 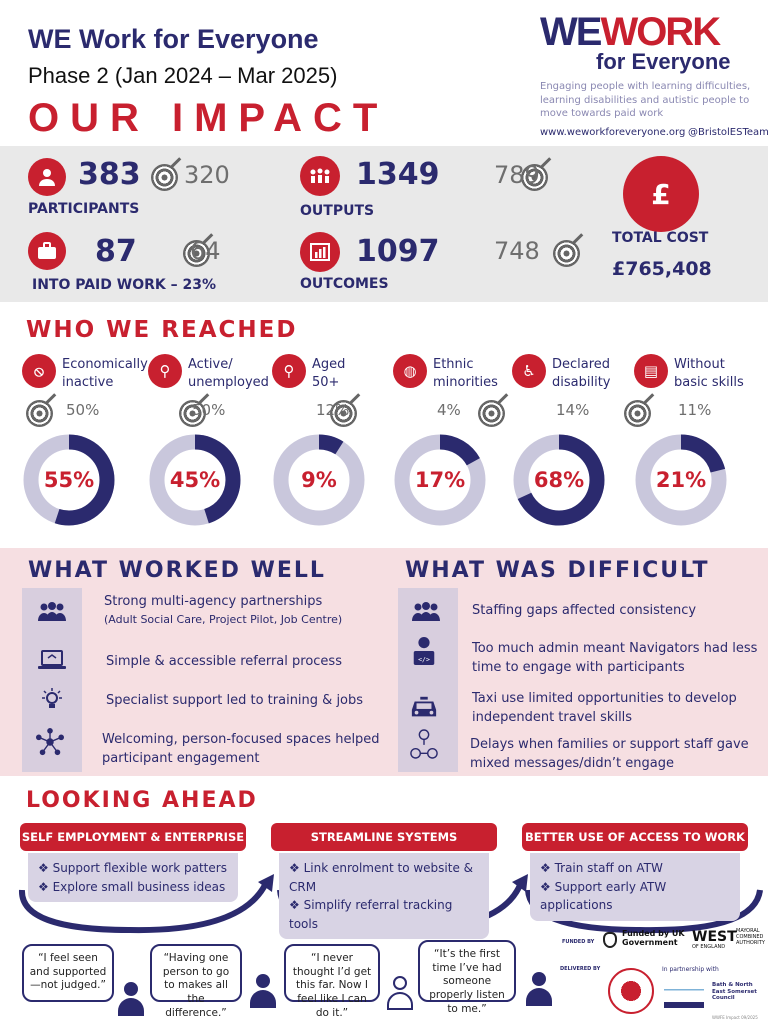 What do you see at coordinates (529, 371) in the screenshot?
I see `wheelchair-icon: ♿` at bounding box center [529, 371].